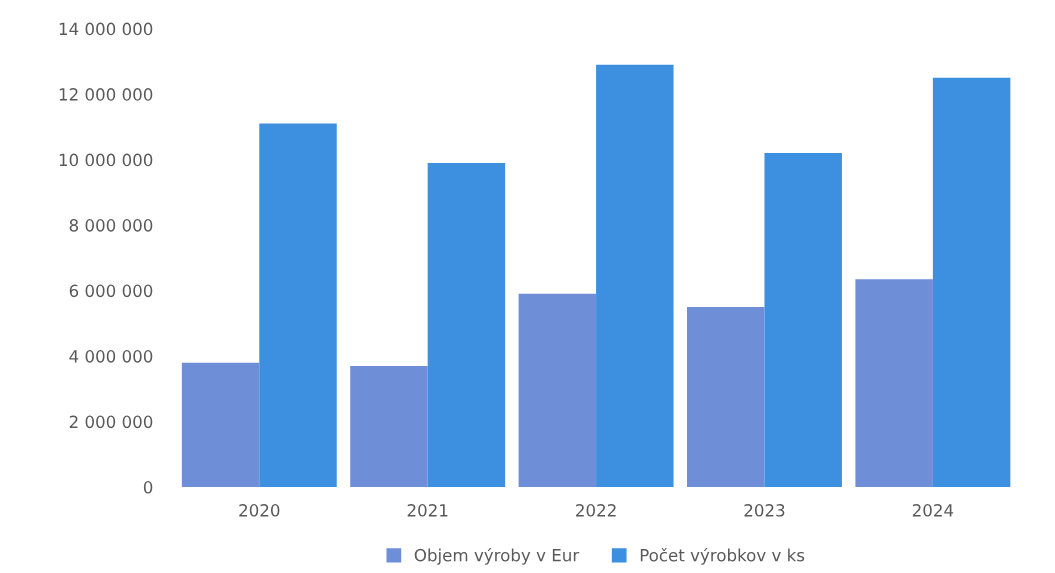 This screenshot has height=573, width=1055. What do you see at coordinates (933, 510) in the screenshot?
I see `x-tick-label: 2024` at bounding box center [933, 510].